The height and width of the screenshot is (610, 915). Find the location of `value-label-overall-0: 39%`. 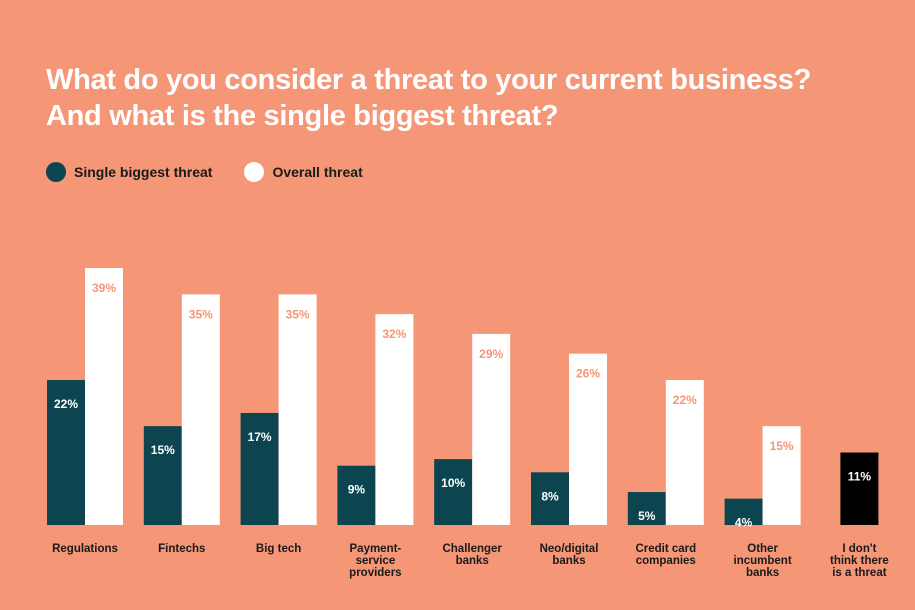

value-label-overall-0: 39% is located at coordinates (104, 288).